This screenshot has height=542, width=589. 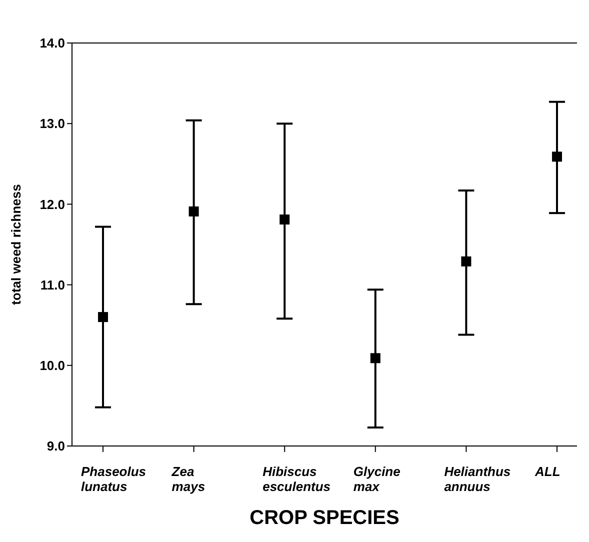 I want to click on x-tick-label: Glycine max, so click(x=376, y=479).